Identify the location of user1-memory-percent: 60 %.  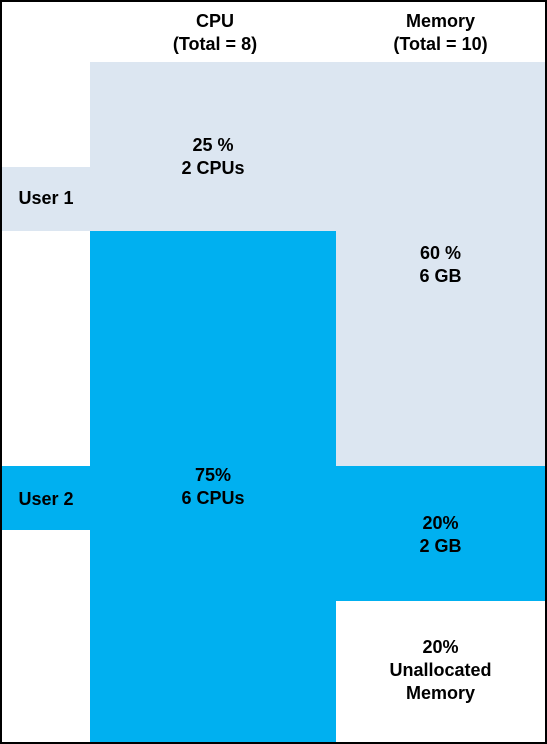
(440, 253).